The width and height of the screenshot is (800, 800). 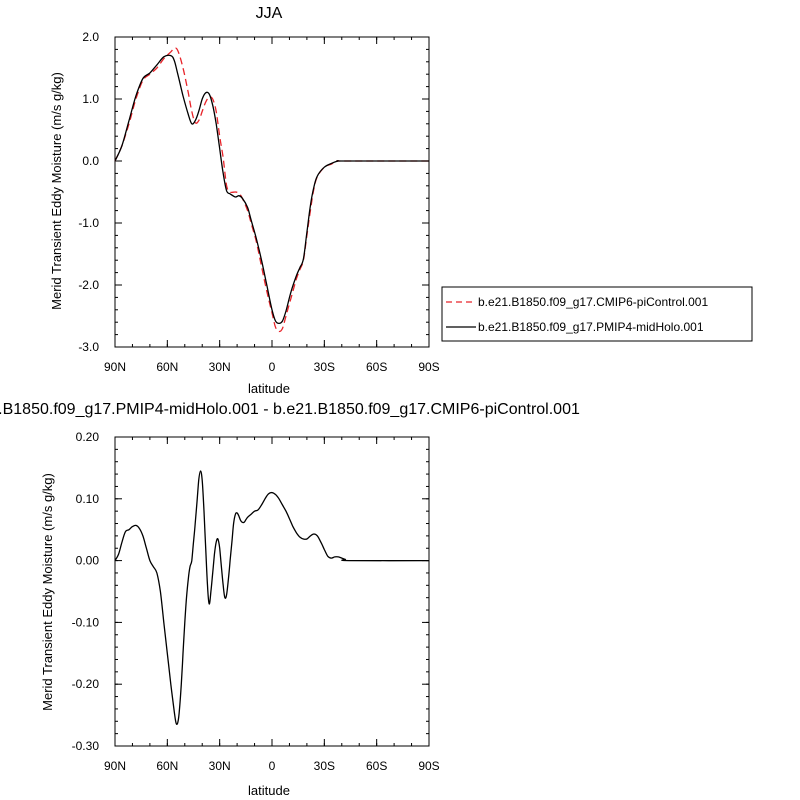 What do you see at coordinates (269, 13) in the screenshot?
I see `top-chart-title: JJA` at bounding box center [269, 13].